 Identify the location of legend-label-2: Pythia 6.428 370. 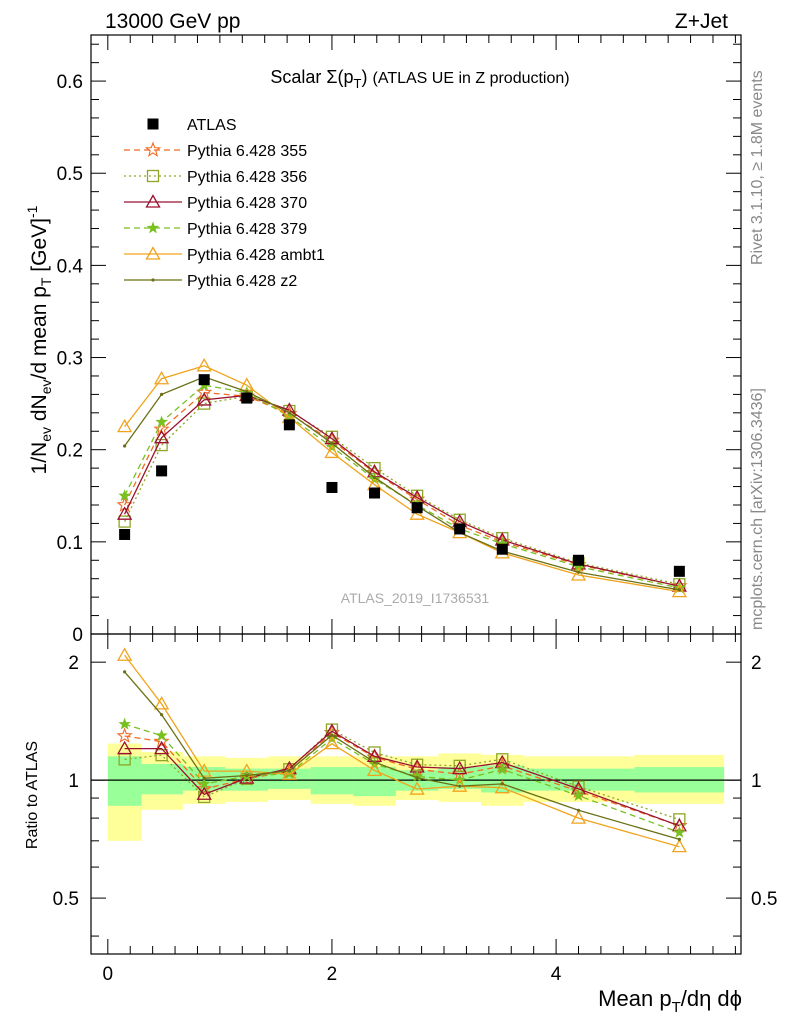
(247, 203).